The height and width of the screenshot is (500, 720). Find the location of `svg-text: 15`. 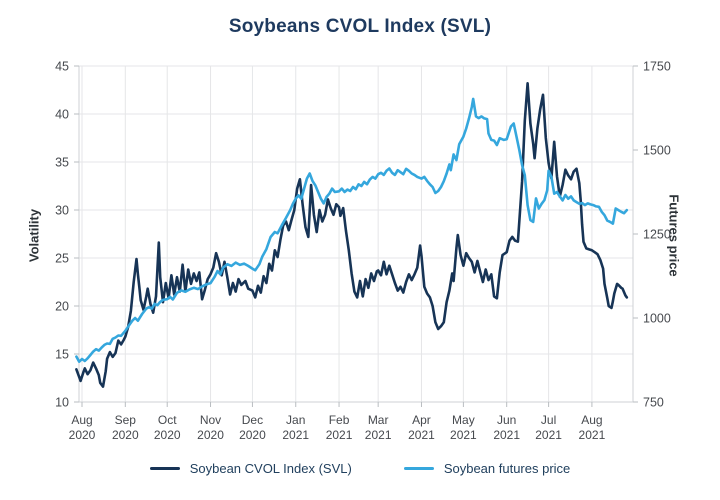

svg-text: 15 is located at coordinates (62, 355).